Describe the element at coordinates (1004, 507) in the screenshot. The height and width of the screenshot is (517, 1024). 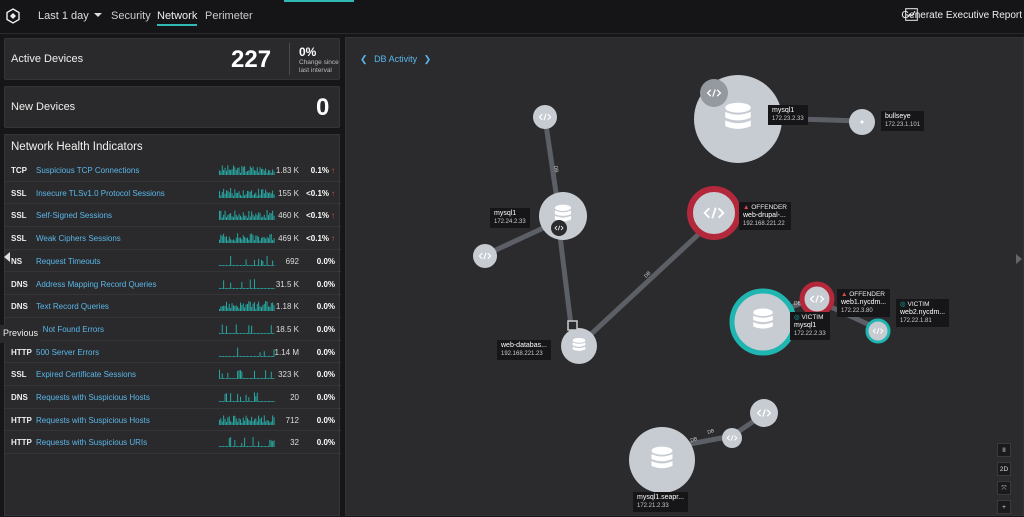
I see `zoom-in-button: +` at that location.